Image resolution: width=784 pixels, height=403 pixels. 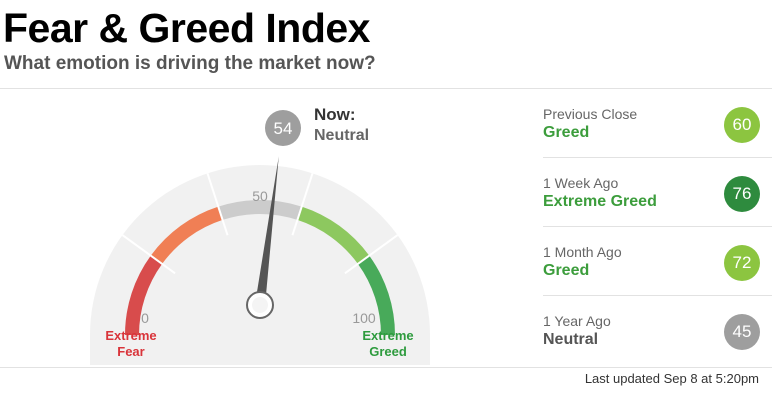 What do you see at coordinates (742, 332) in the screenshot?
I see `history-value-badge: 45` at bounding box center [742, 332].